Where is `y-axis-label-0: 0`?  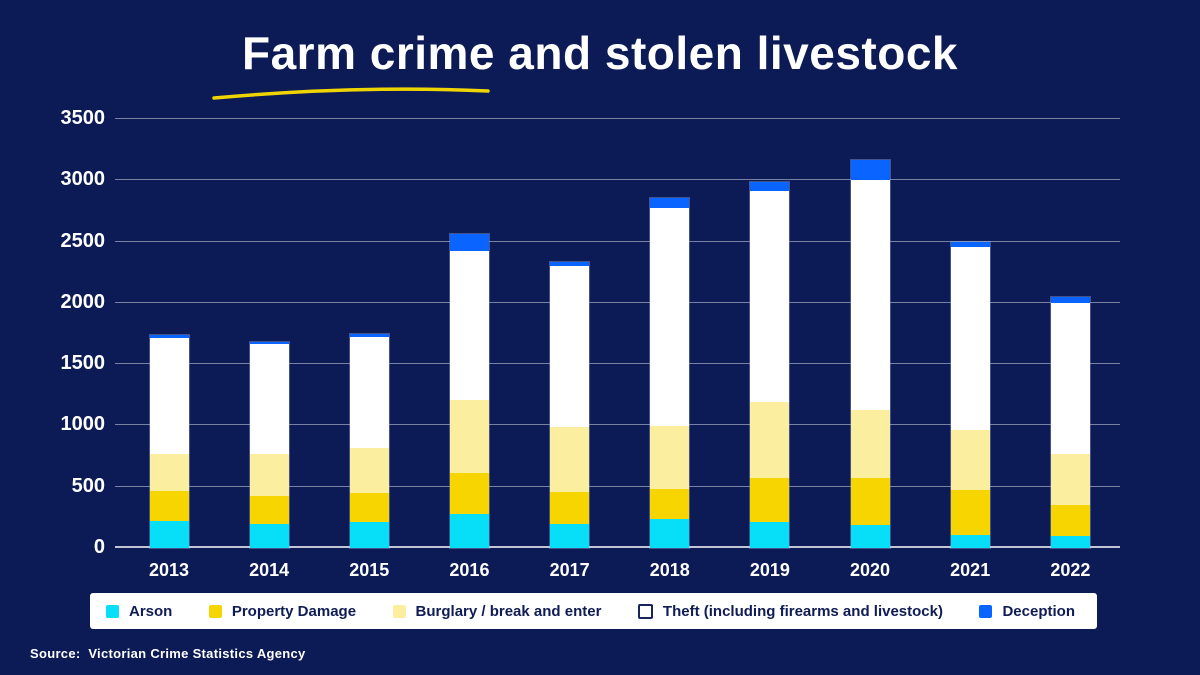
y-axis-label-0: 0 is located at coordinates (99, 547).